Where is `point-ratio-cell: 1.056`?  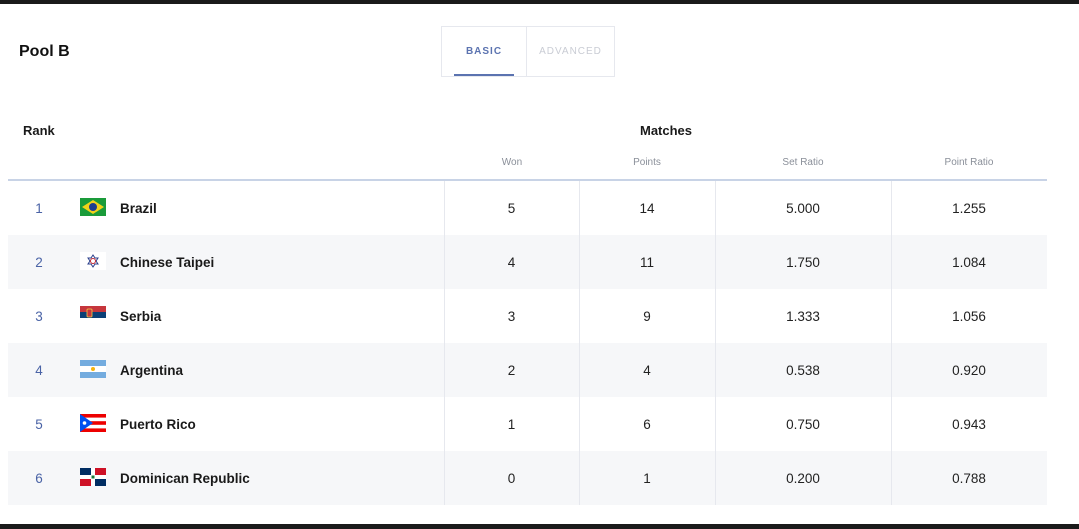
point-ratio-cell: 1.056 is located at coordinates (969, 316).